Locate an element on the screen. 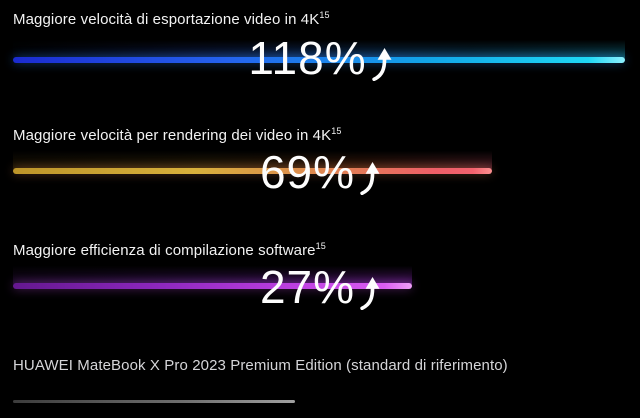 This screenshot has height=418, width=640. stat-value: 118% is located at coordinates (320, 58).